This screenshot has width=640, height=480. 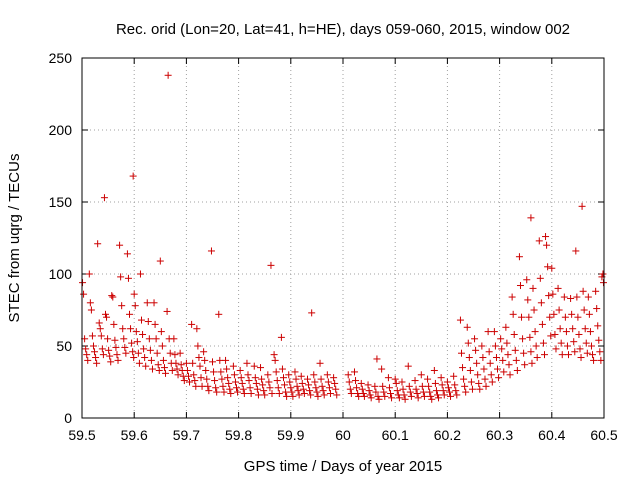 What do you see at coordinates (64, 346) in the screenshot?
I see `y-tick-label: 50` at bounding box center [64, 346].